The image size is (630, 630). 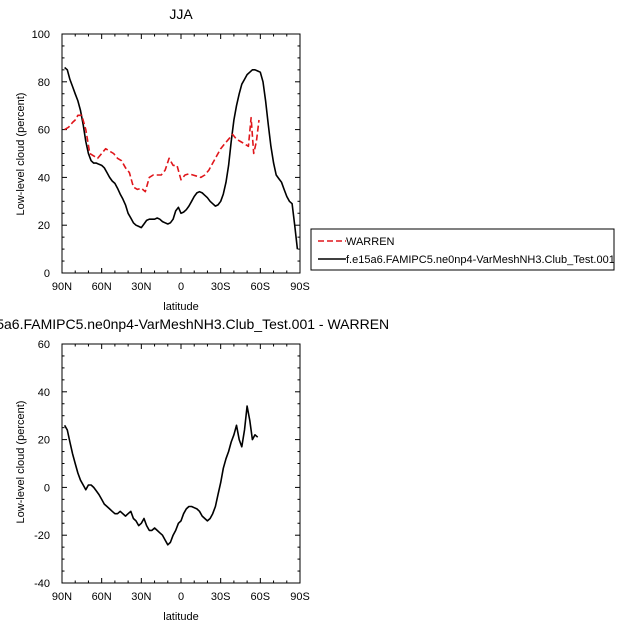 I want to click on top-panel-frame, so click(x=181, y=153).